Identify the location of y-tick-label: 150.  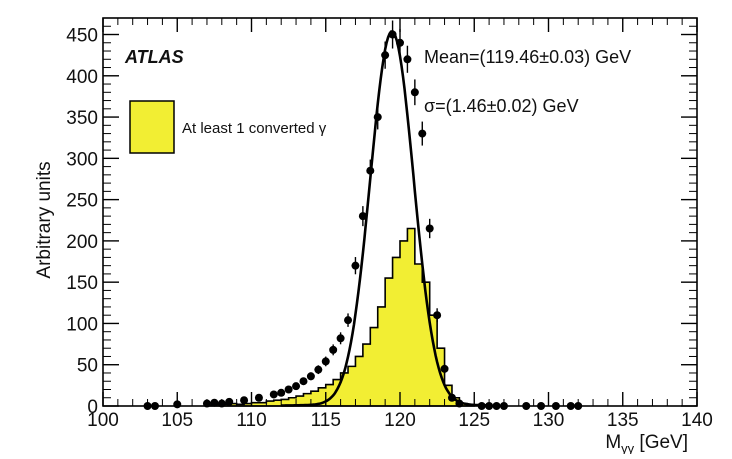
(82, 283).